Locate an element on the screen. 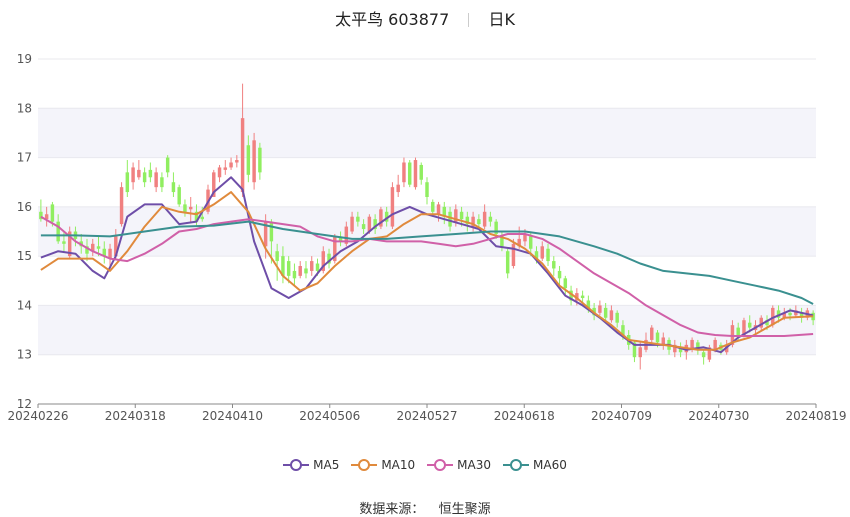  source-value: 恒生聚源 is located at coordinates (464, 509).